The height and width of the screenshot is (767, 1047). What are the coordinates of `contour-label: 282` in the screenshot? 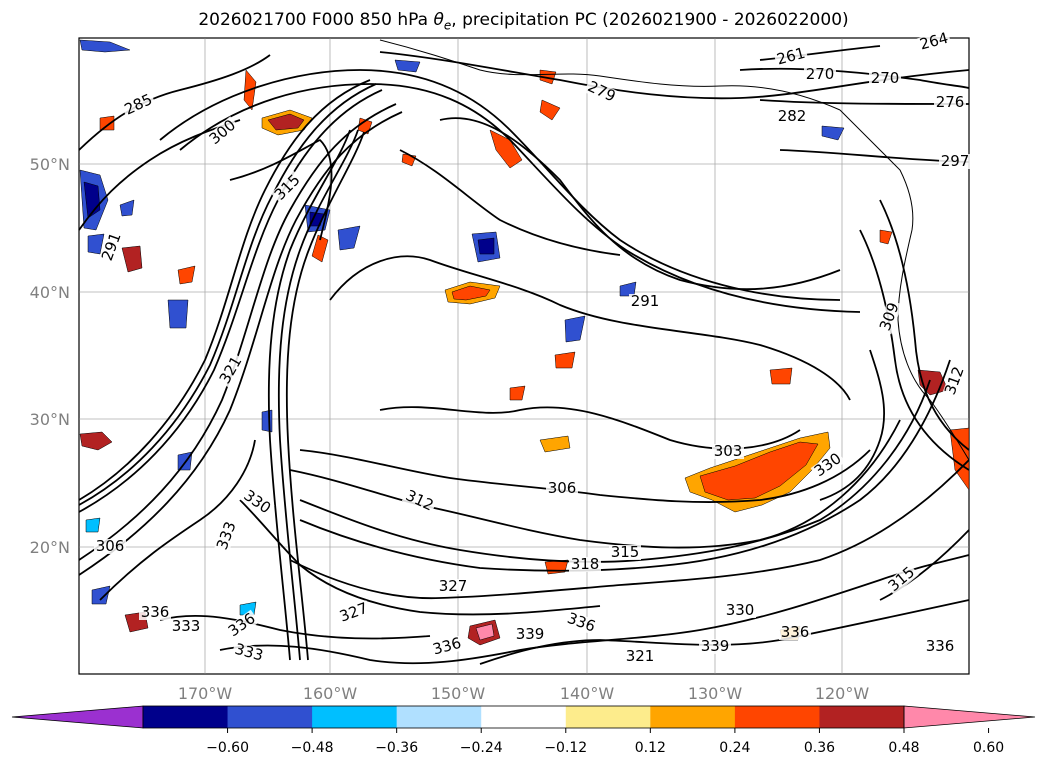 It's located at (792, 116).